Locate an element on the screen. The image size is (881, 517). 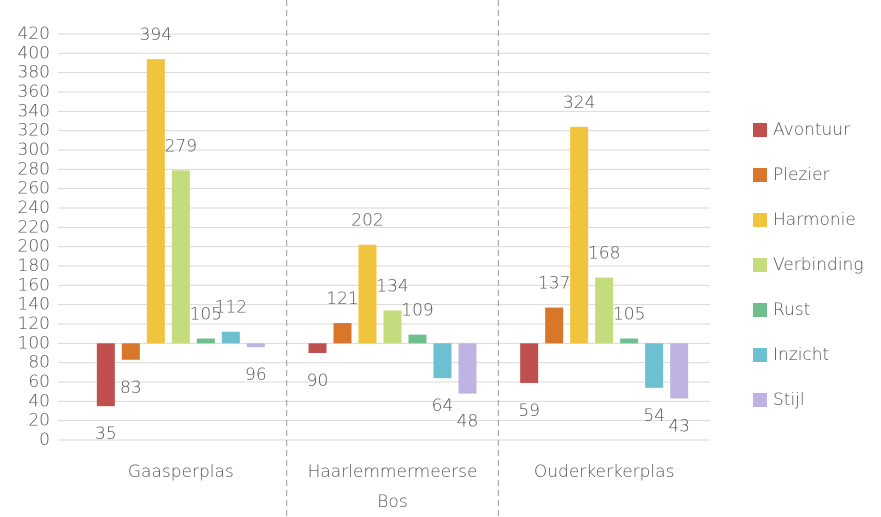
x-tick-label: Haarlemmermeerse Bos is located at coordinates (392, 487).